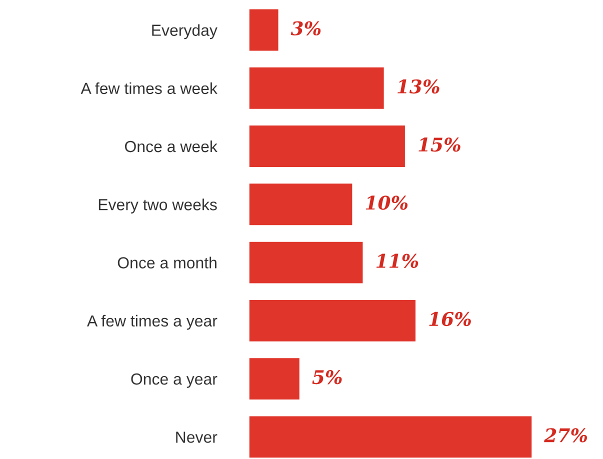 Image resolution: width=603 pixels, height=459 pixels. What do you see at coordinates (149, 88) in the screenshot?
I see `y-tick-label: A few times a week` at bounding box center [149, 88].